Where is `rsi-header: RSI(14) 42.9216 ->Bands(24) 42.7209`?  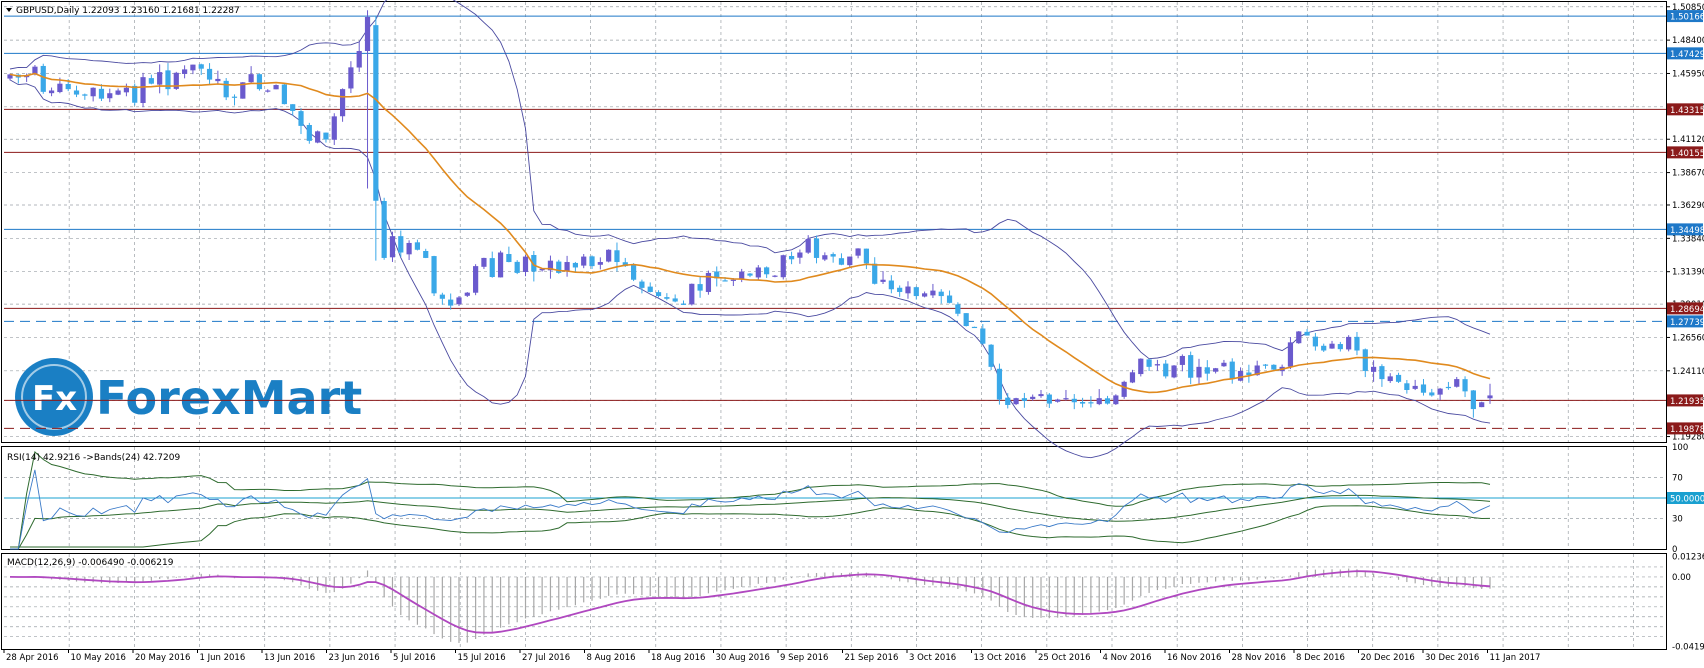
rsi-header: RSI(14) 42.9216 ->Bands(24) 42.7209 is located at coordinates (93, 458).